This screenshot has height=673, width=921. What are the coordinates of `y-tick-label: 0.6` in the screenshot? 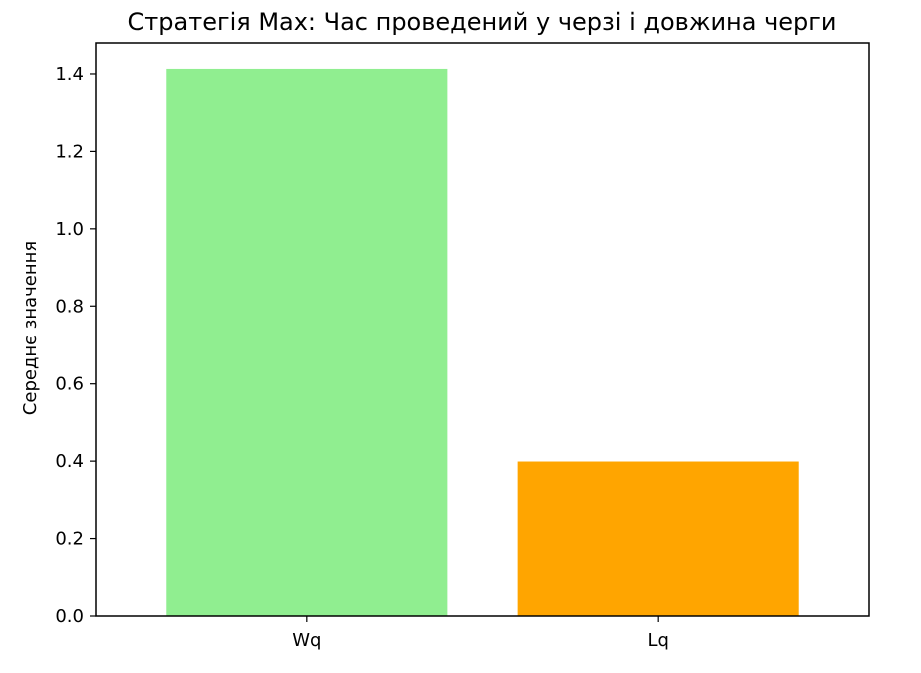 It's located at (69, 384).